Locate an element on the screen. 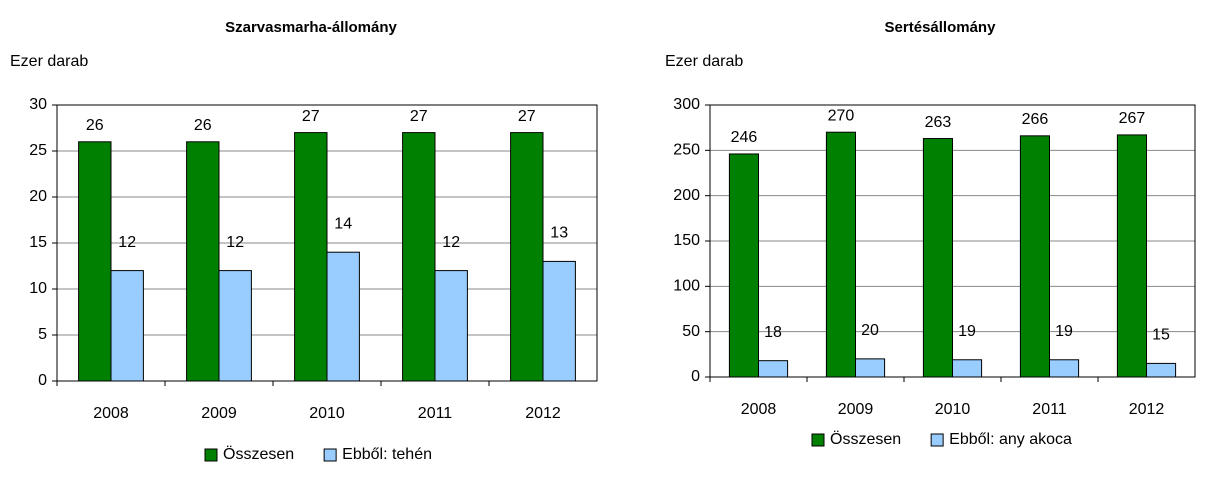 This screenshot has width=1205, height=490. chart-title: Sertésállomány is located at coordinates (941, 27).